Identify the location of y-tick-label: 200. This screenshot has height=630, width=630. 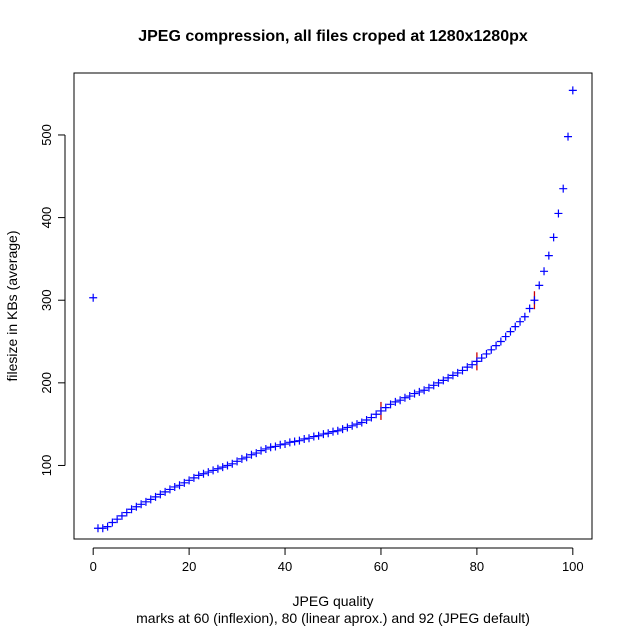
(46, 383).